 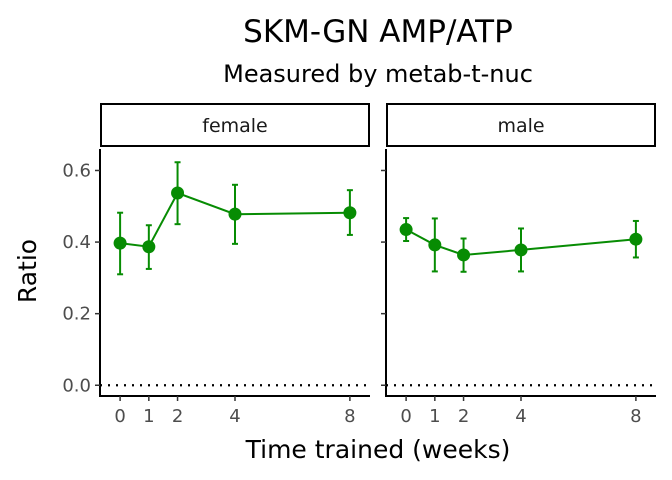 I want to click on y-tick-label: 0.4, so click(x=76, y=242).